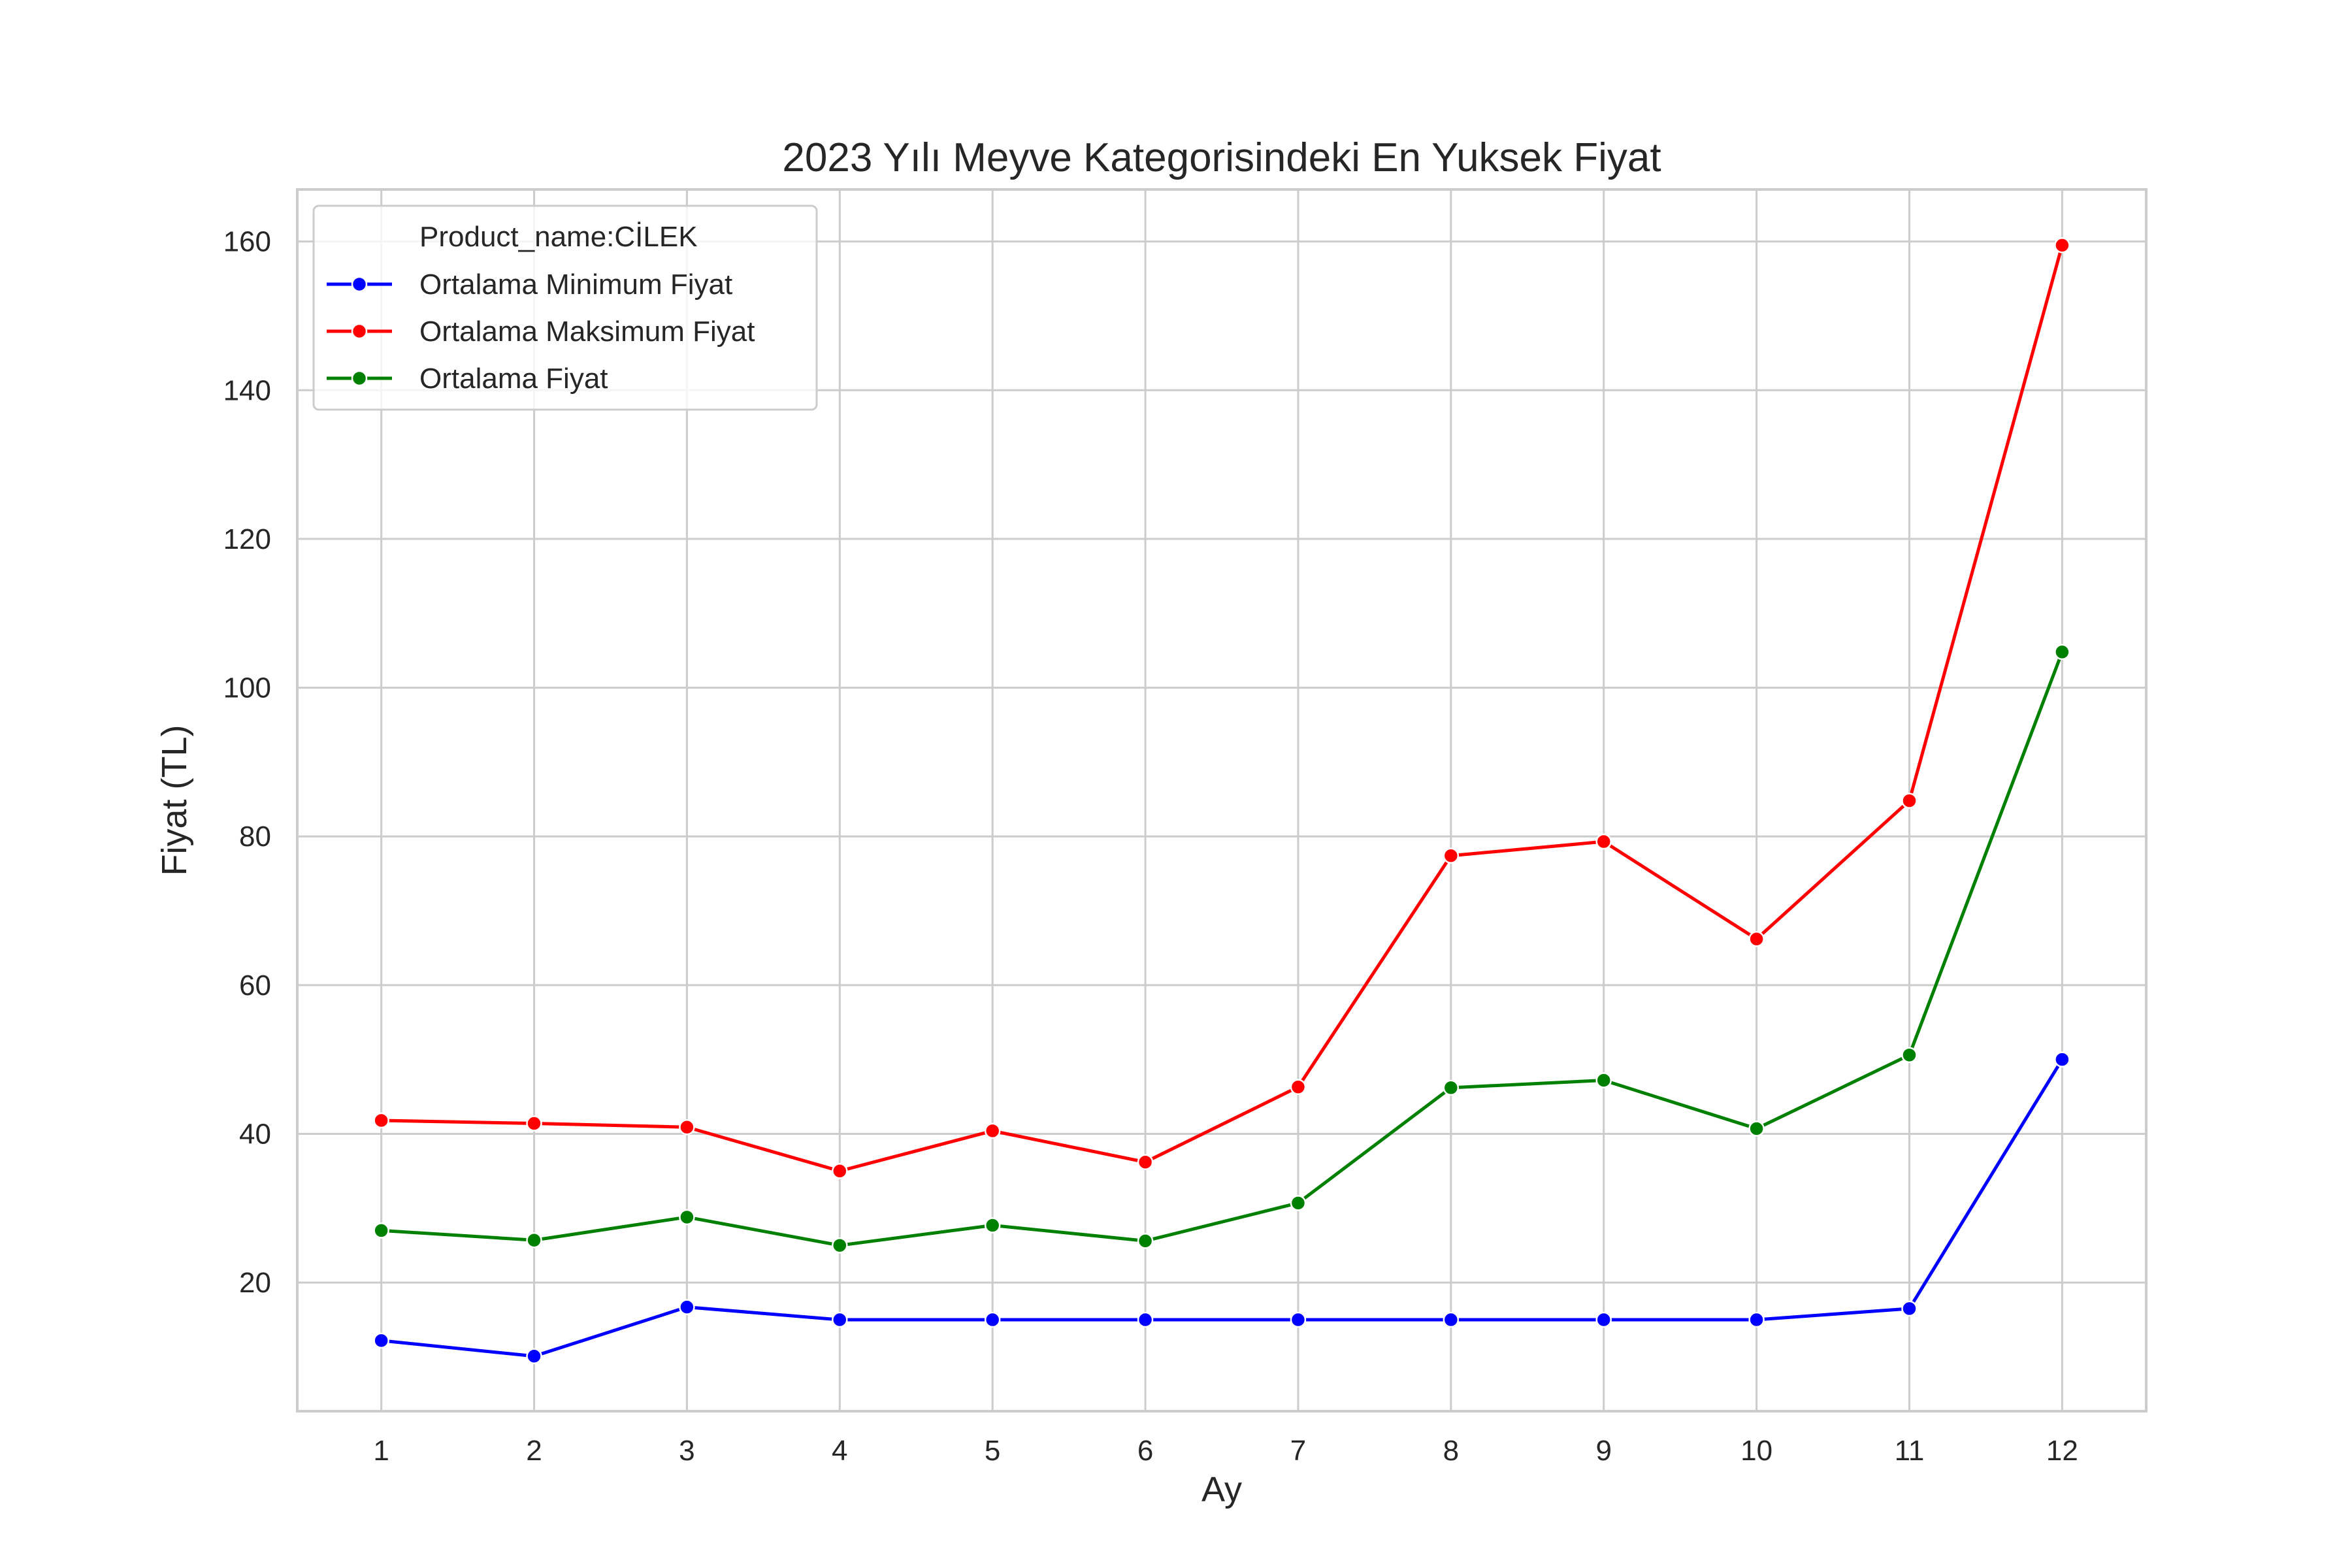  What do you see at coordinates (1298, 1451) in the screenshot?
I see `x-tick-label: 7` at bounding box center [1298, 1451].